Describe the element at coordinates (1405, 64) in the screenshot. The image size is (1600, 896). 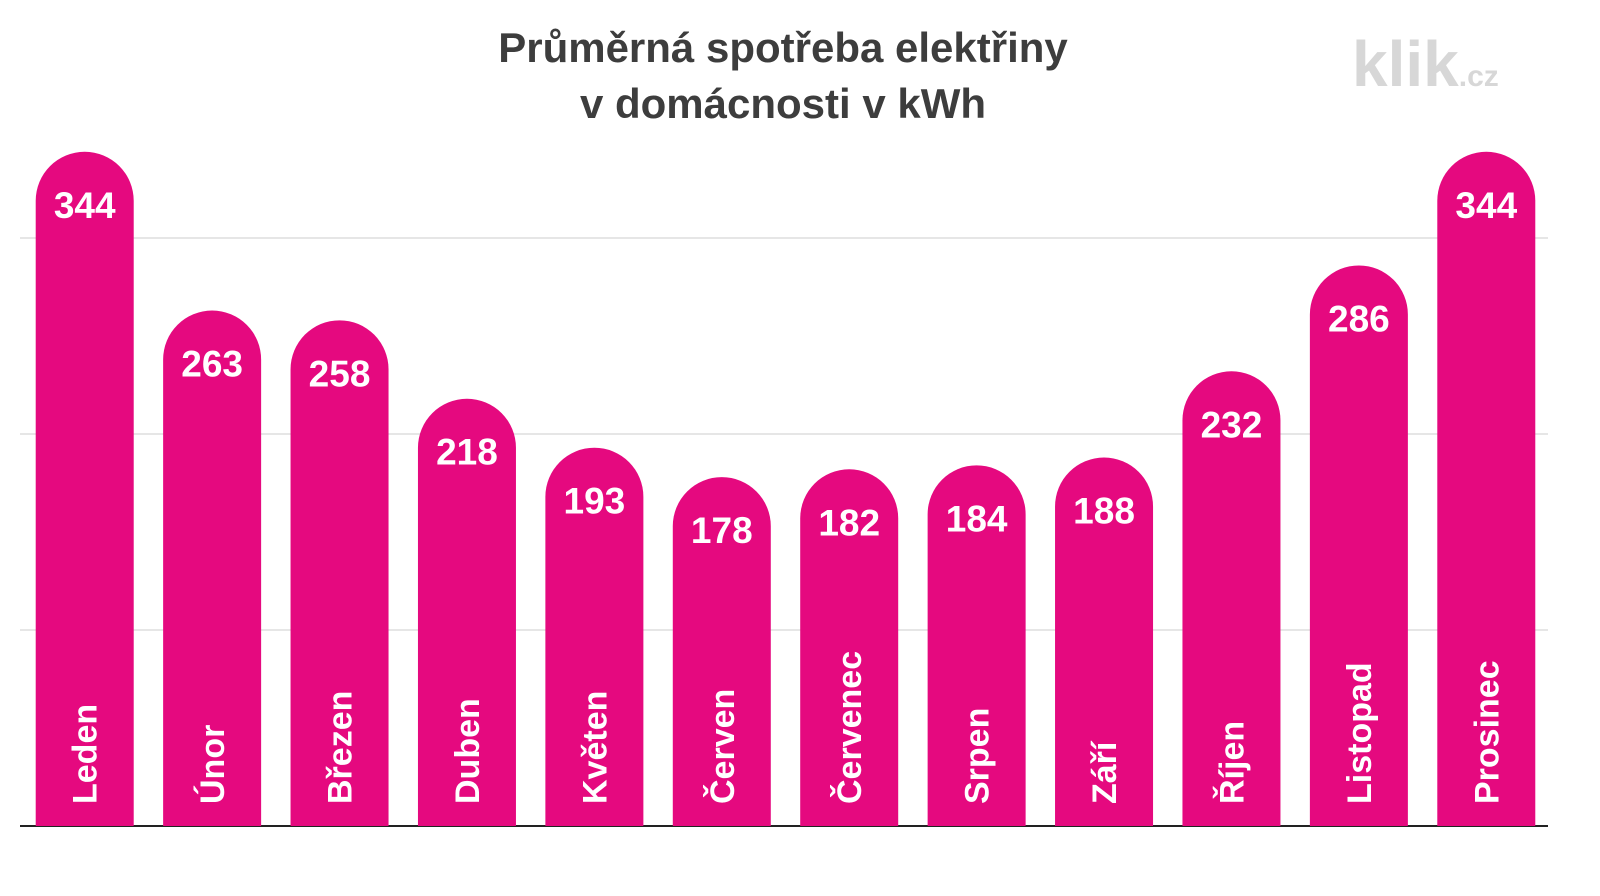
I see `watermark-main: klik` at that location.